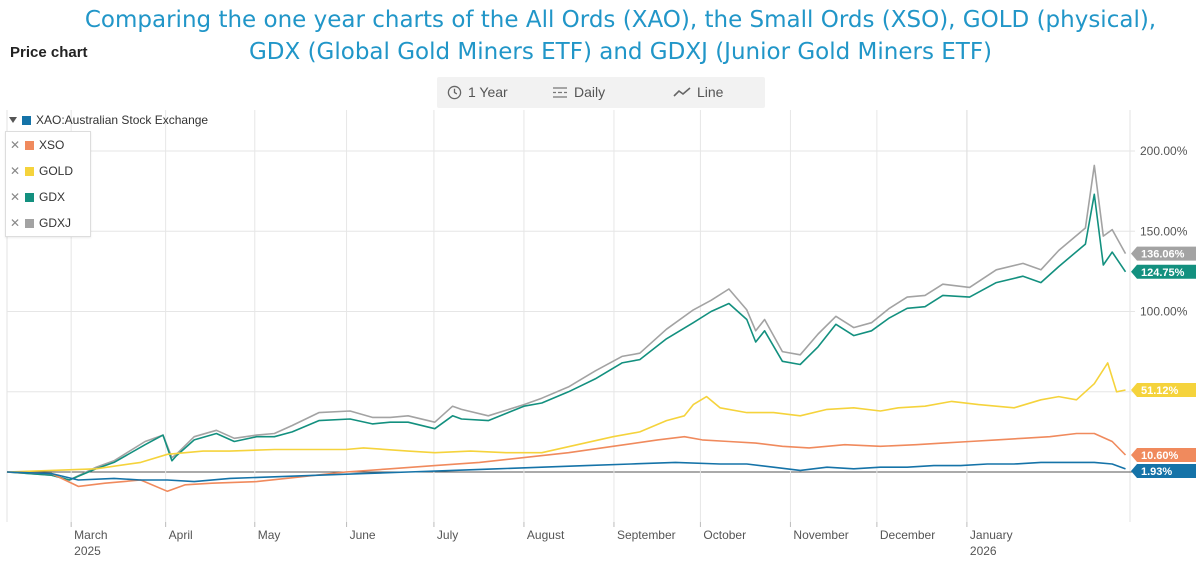  What do you see at coordinates (1164, 151) in the screenshot?
I see `y-tick-label: 200.00%` at bounding box center [1164, 151].